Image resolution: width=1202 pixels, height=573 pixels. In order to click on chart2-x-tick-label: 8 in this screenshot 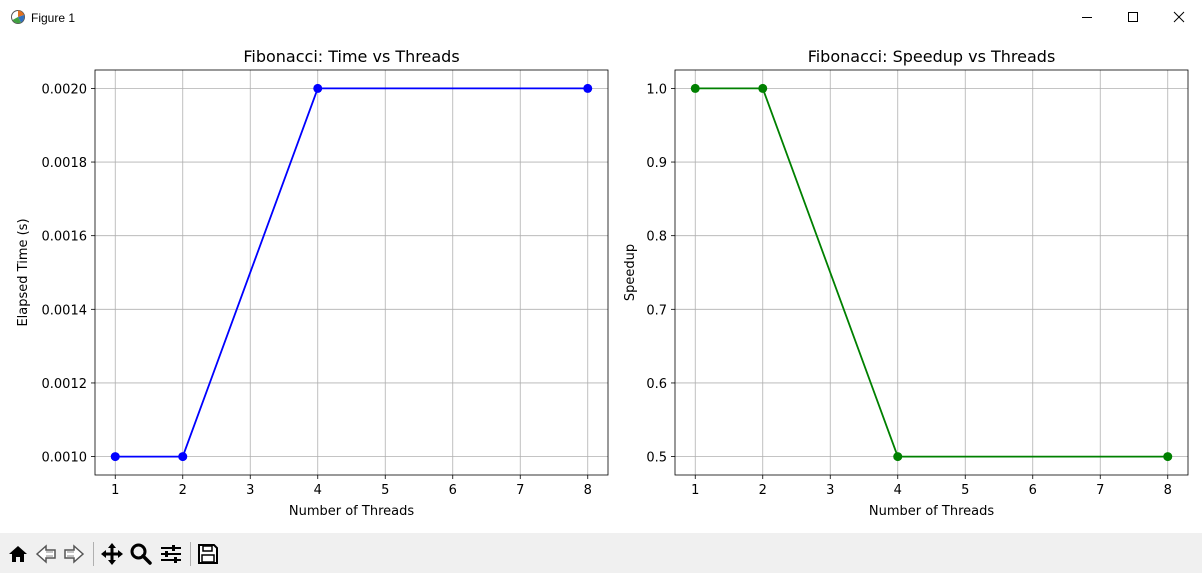, I will do `click(1168, 490)`.